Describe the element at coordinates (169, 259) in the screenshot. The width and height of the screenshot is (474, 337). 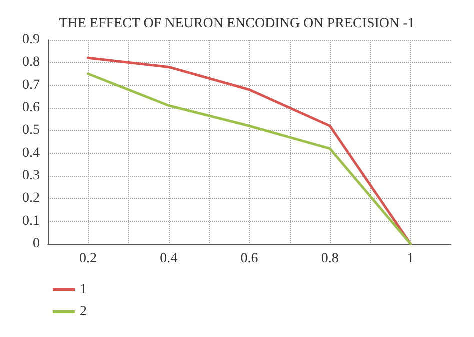
I see `x-tick-label: 0.4` at that location.